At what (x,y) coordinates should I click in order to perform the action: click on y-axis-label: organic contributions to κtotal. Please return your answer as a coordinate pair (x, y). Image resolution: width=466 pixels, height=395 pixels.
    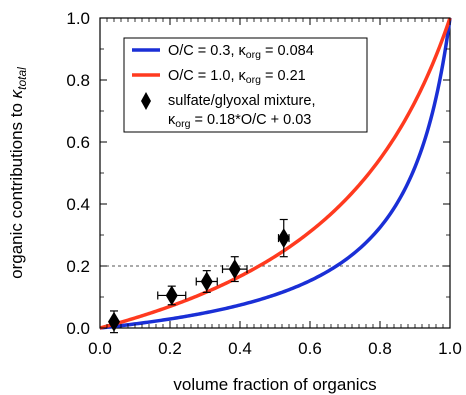
    Looking at the image, I should click on (18, 173).